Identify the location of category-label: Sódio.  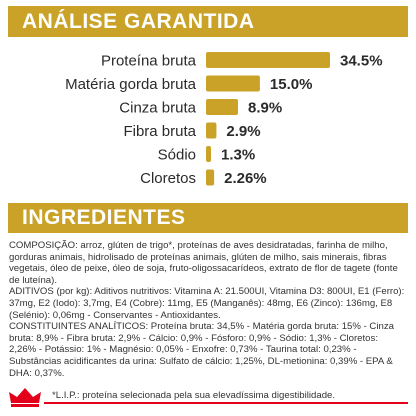
(177, 155).